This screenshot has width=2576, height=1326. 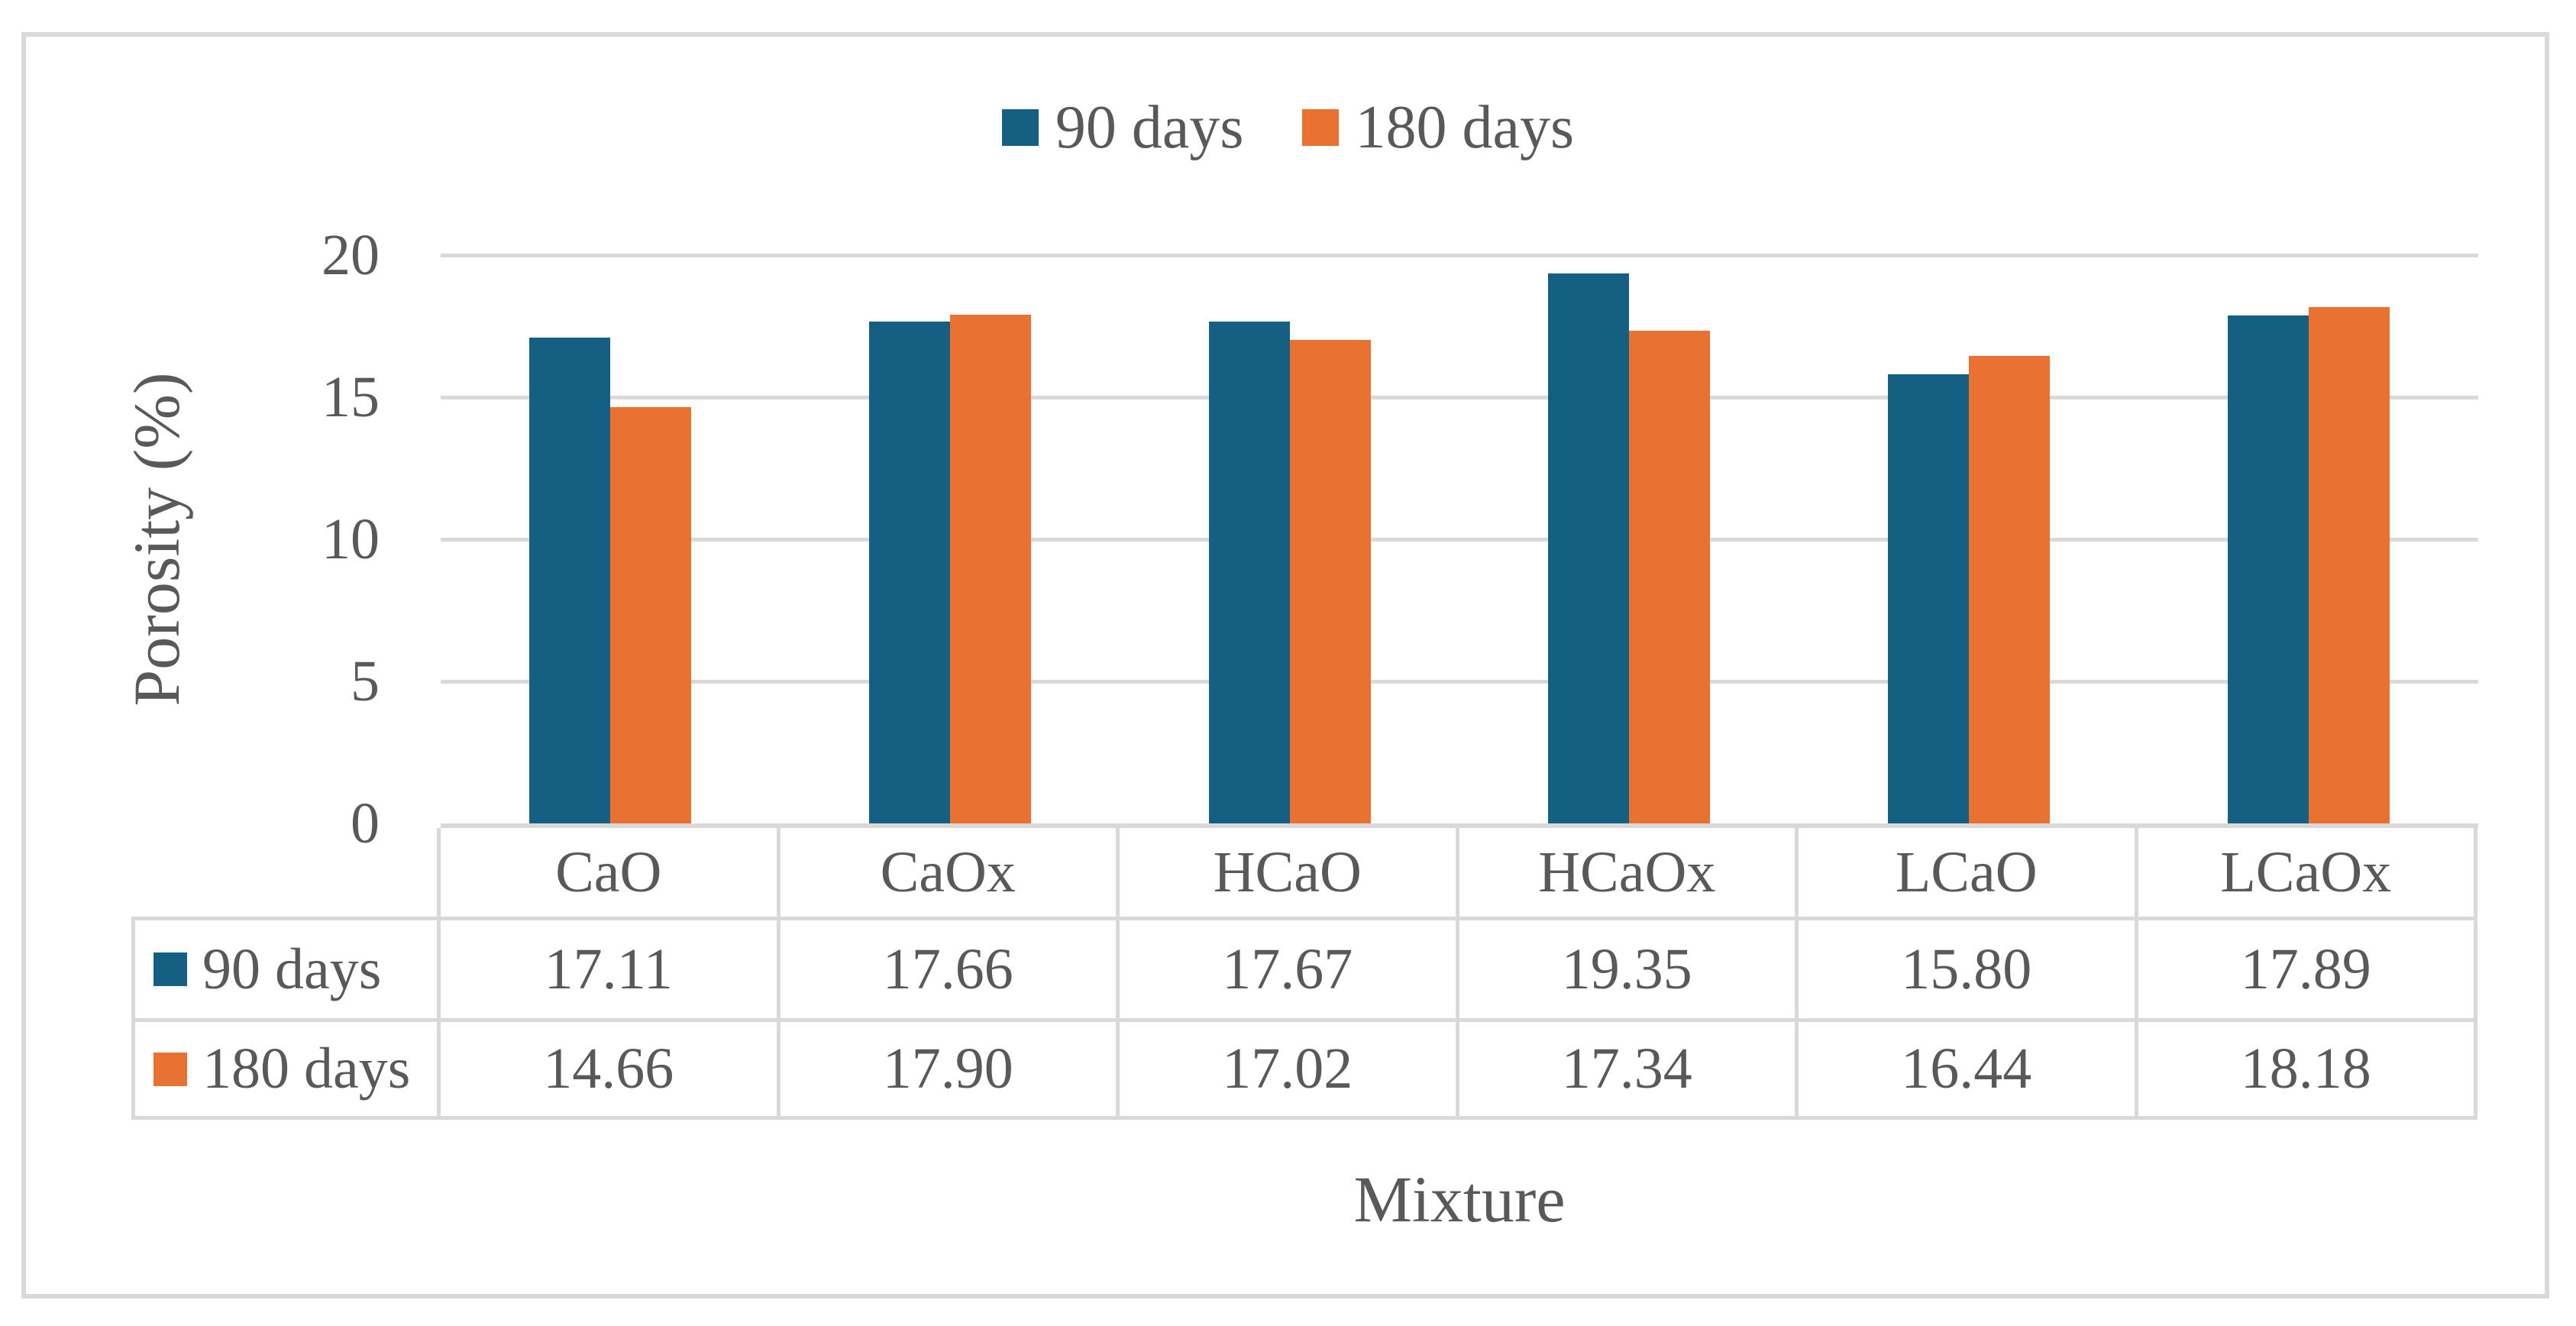 I want to click on bar-90-days-hcao, so click(x=1249, y=572).